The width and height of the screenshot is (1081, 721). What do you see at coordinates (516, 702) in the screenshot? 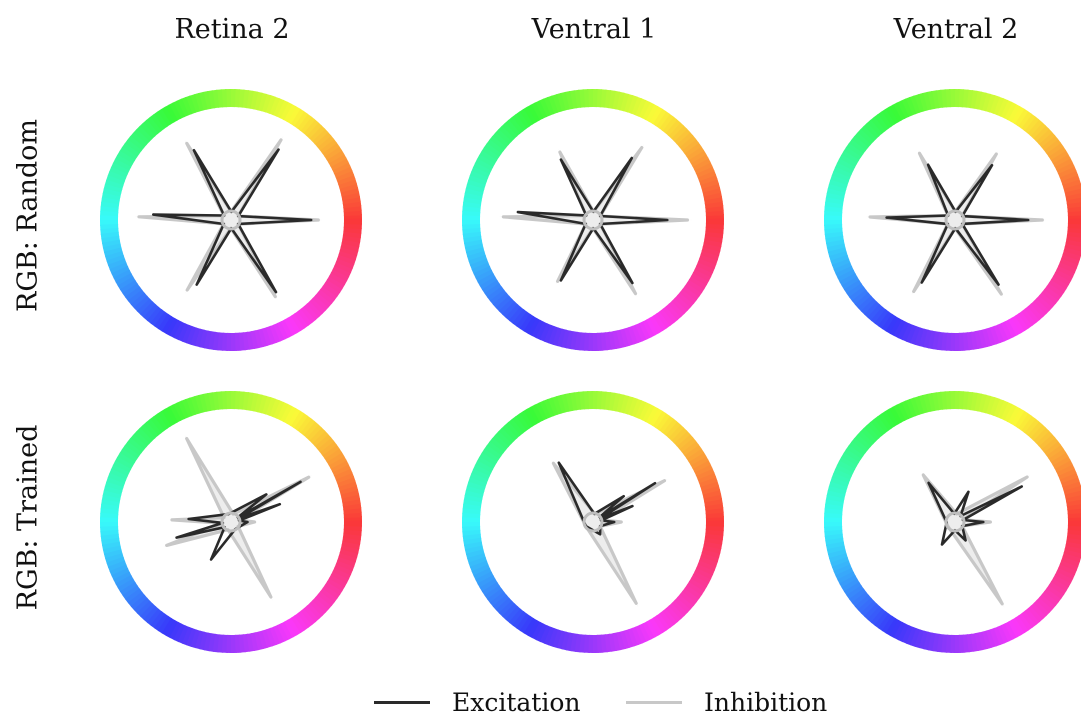
I see `legend-label-excitation: Excitation` at bounding box center [516, 702].